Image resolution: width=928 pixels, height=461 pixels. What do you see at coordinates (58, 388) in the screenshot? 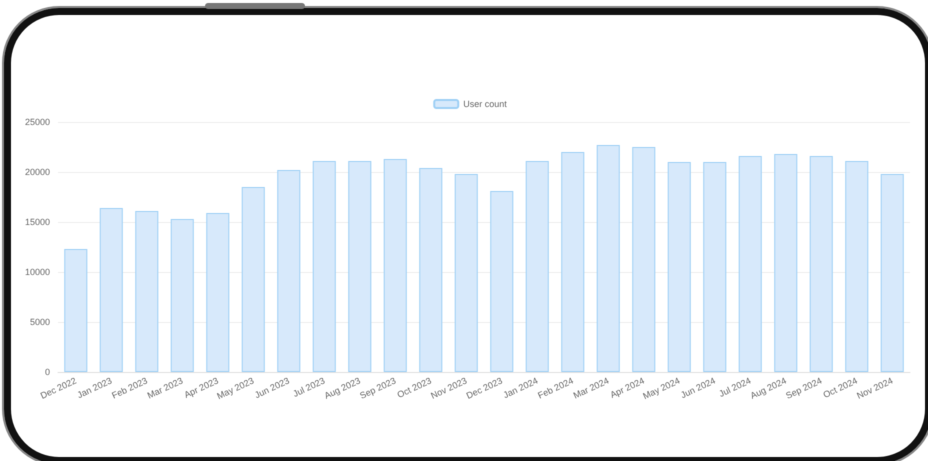
I see `x-tick-label: Dec 2022` at bounding box center [58, 388].